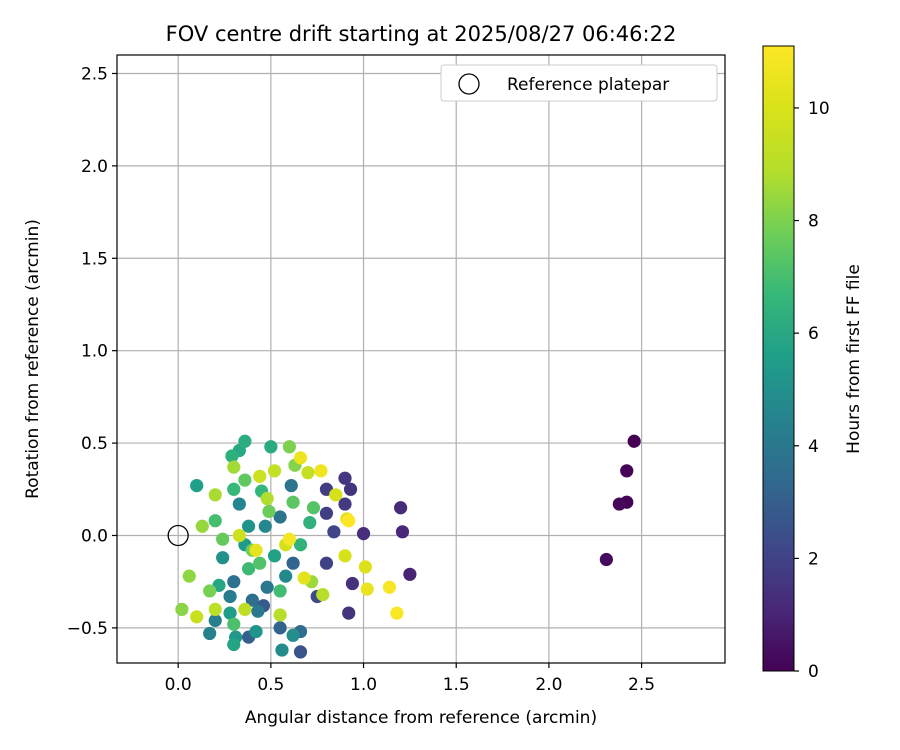 Image resolution: width=900 pixels, height=750 pixels. Describe the element at coordinates (812, 390) in the screenshot. I see `colorbar-ticks: 0 2 4 6 8 10` at that location.